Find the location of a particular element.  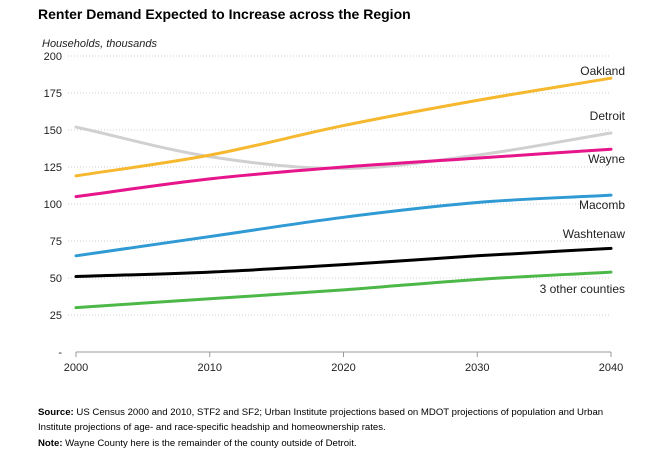

series-line-3-other-counties is located at coordinates (343, 290).